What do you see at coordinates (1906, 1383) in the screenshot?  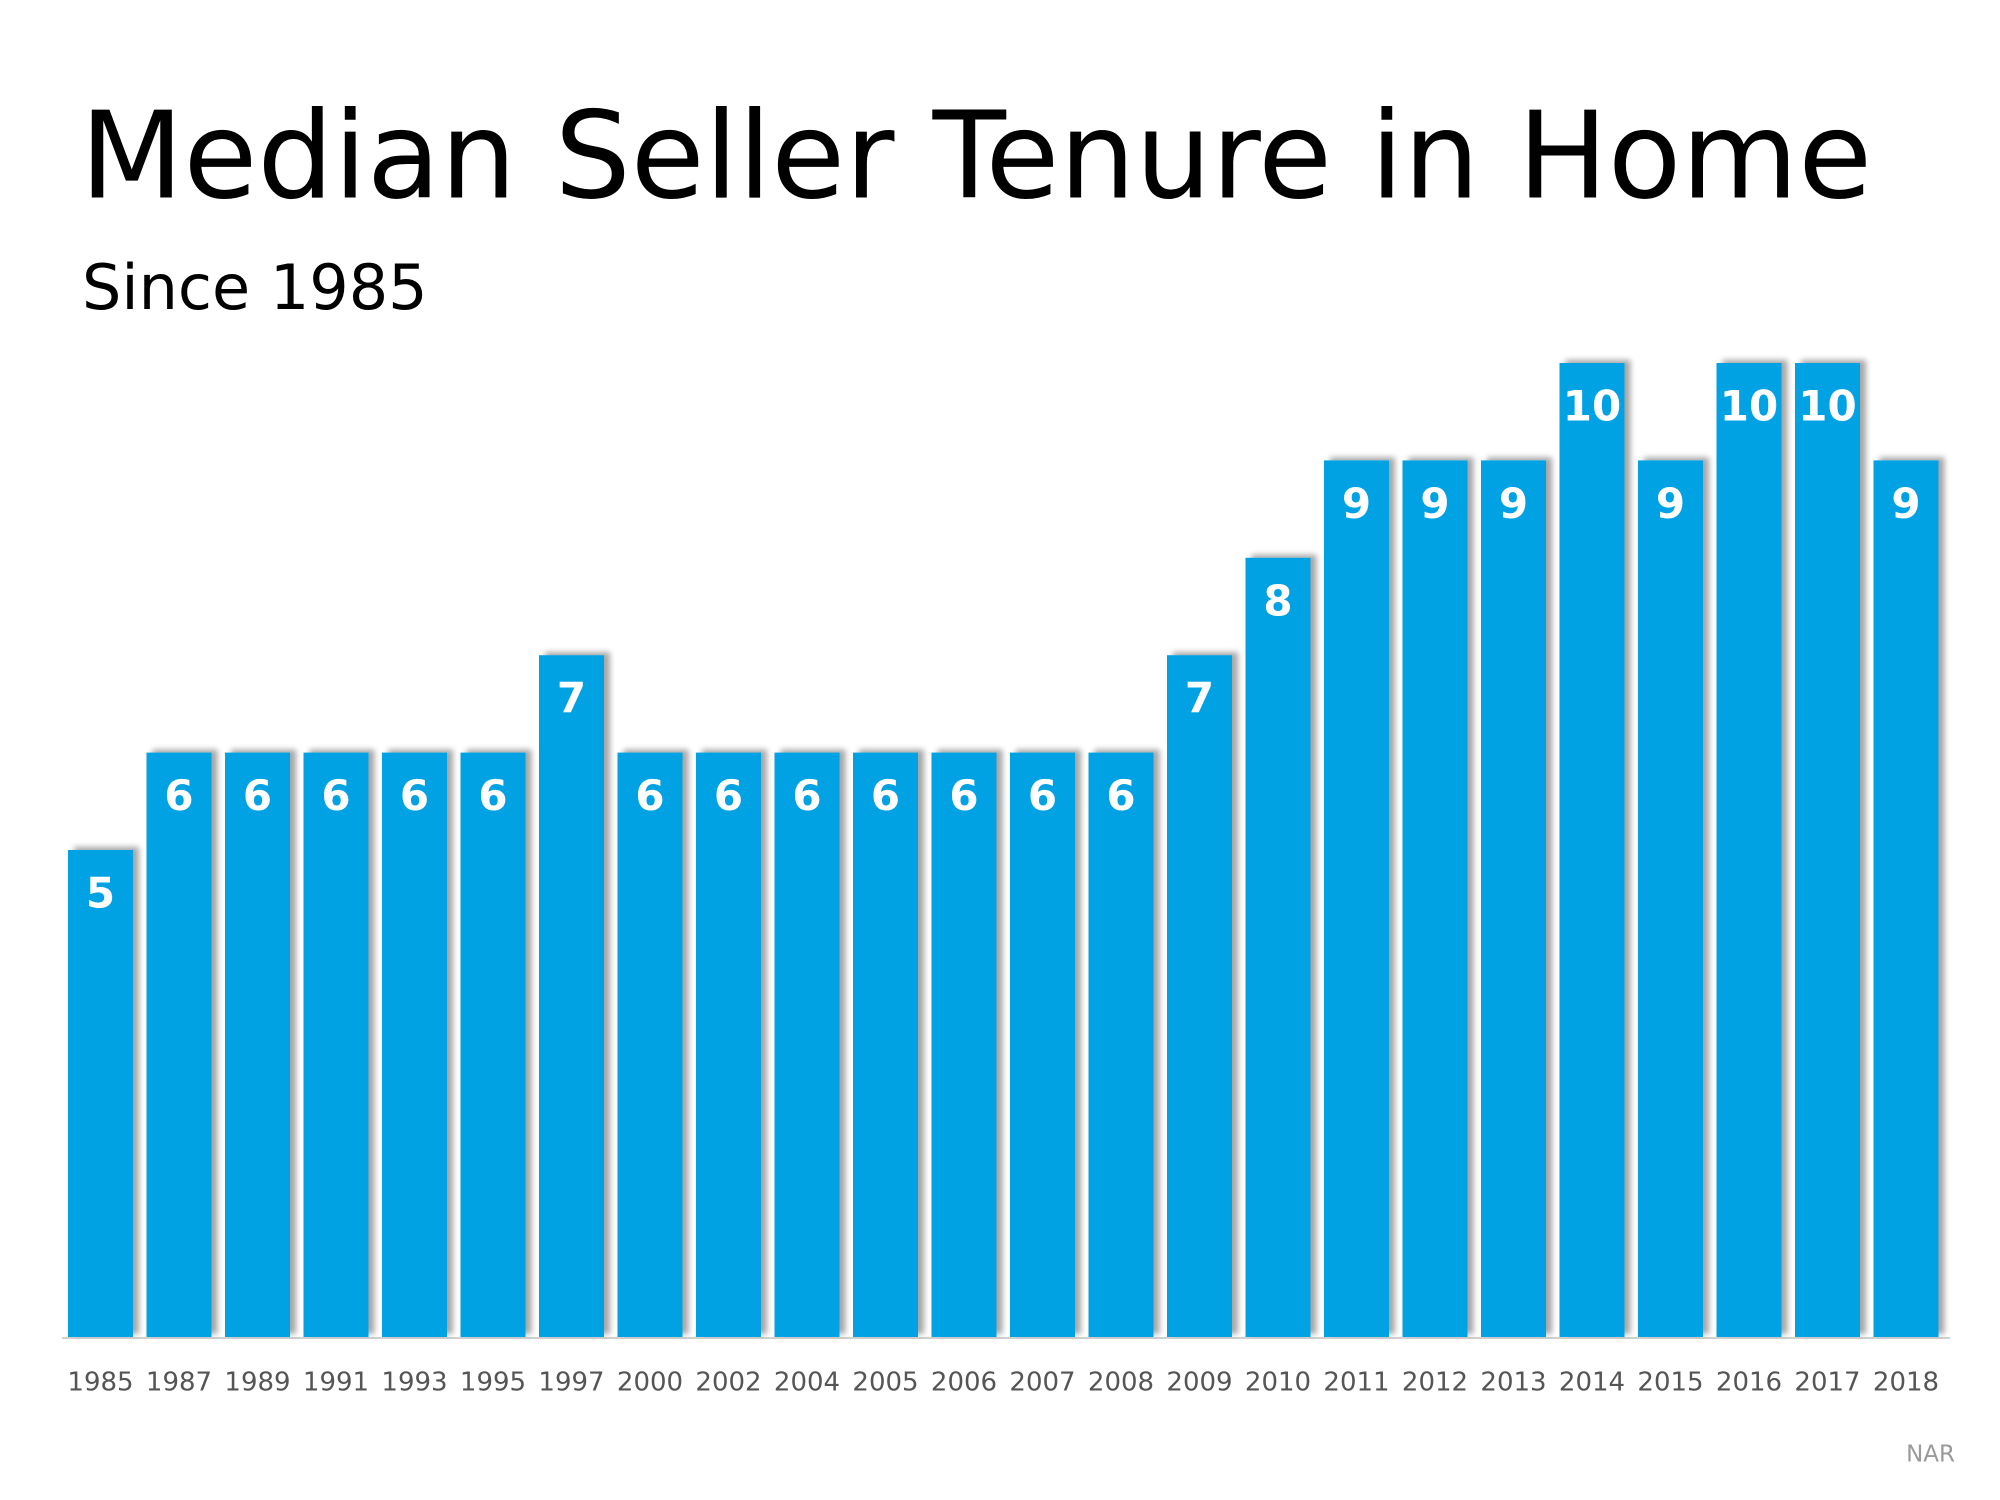 I see `x-tick-label: 2018` at bounding box center [1906, 1383].